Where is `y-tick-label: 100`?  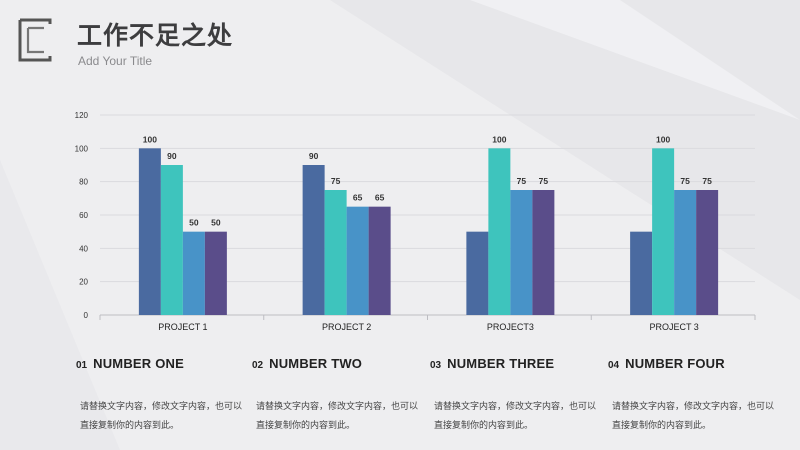 y-tick-label: 100 is located at coordinates (82, 148).